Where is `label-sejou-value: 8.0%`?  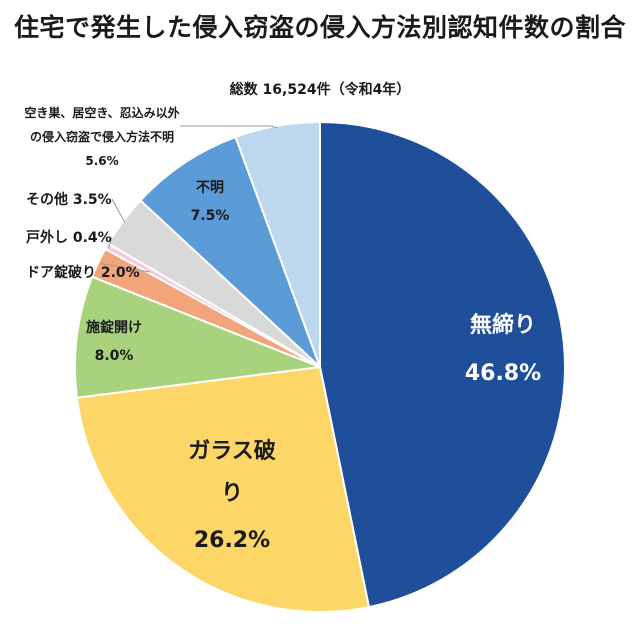
label-sejou-value: 8.0% is located at coordinates (114, 356).